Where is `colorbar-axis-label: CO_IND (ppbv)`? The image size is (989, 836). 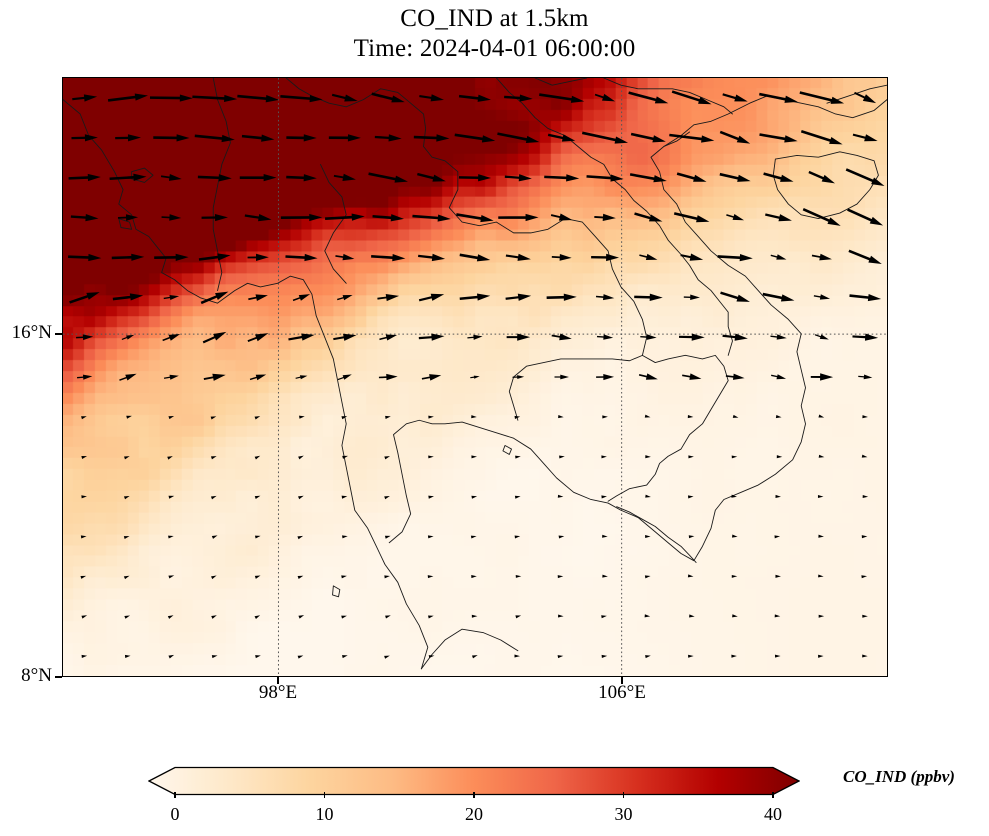
colorbar-axis-label: CO_IND (ppbv) is located at coordinates (899, 776).